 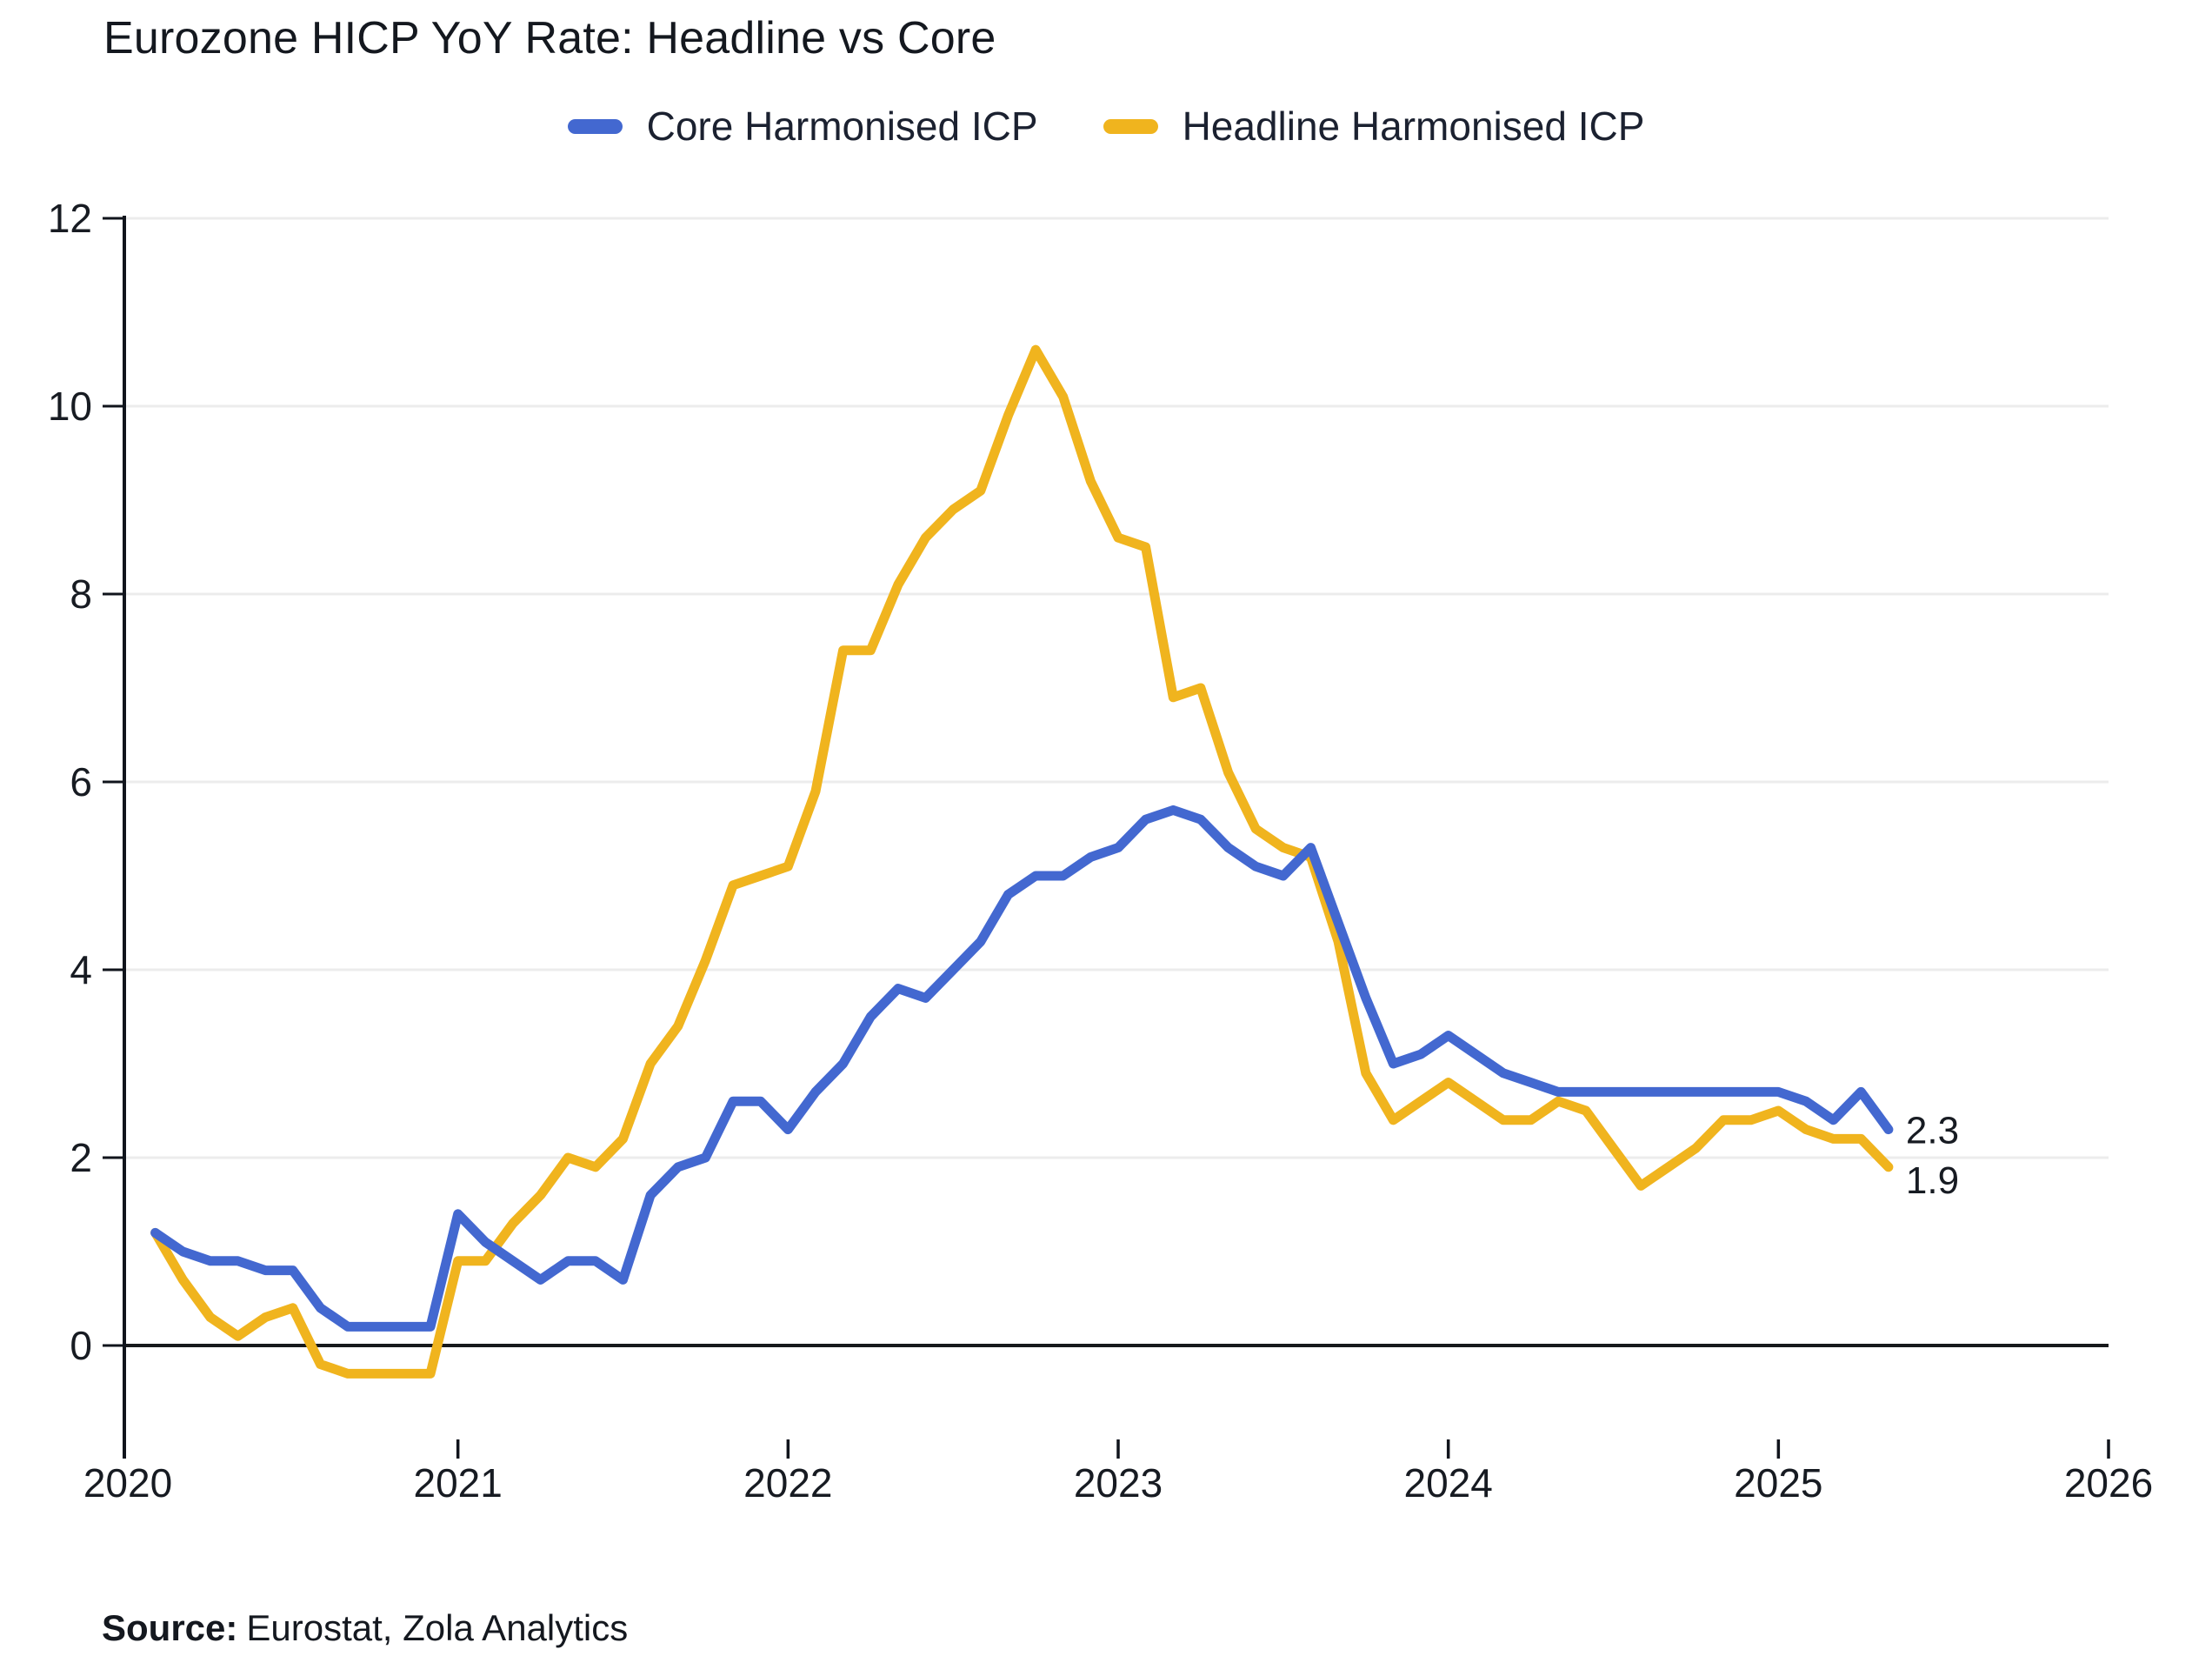 I want to click on legend-swatch-headline-icon, so click(x=1130, y=126).